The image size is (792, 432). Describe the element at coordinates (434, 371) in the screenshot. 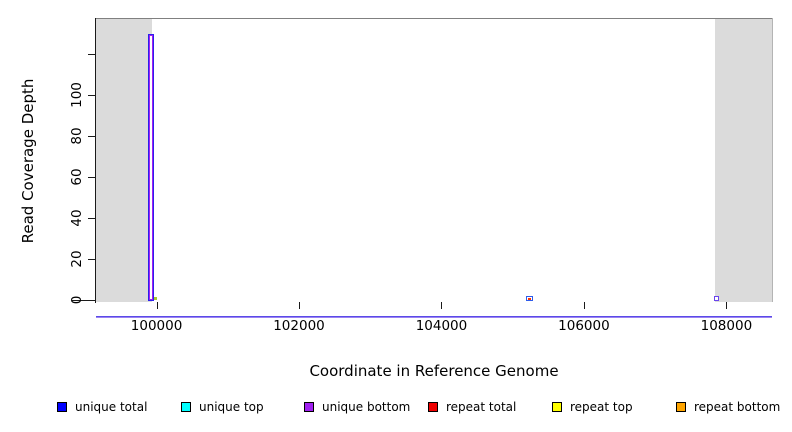

I see `x-axis-title: Coordinate in Reference Genome` at that location.